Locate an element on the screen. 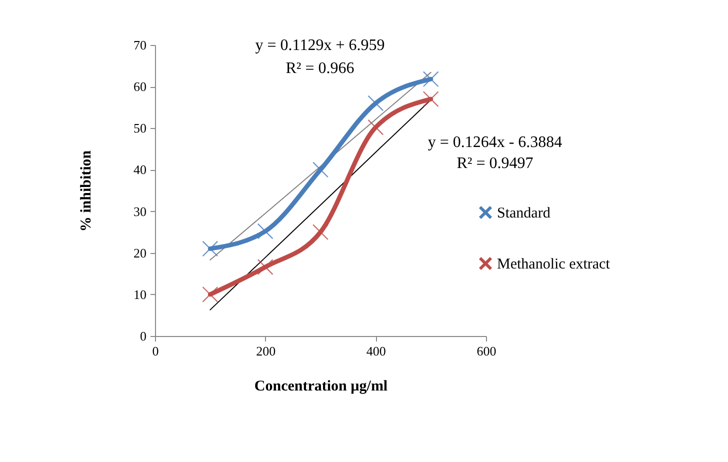 The height and width of the screenshot is (462, 728). annotation: R² = 0.9497 is located at coordinates (495, 163).